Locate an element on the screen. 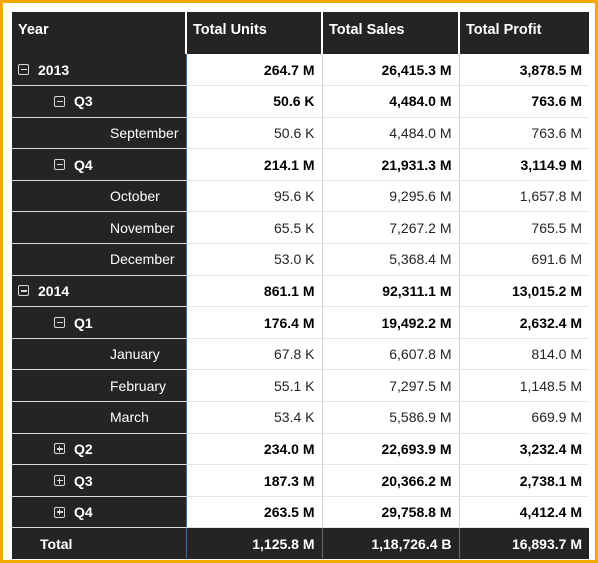  cell-units: 53.4 K is located at coordinates (254, 417).